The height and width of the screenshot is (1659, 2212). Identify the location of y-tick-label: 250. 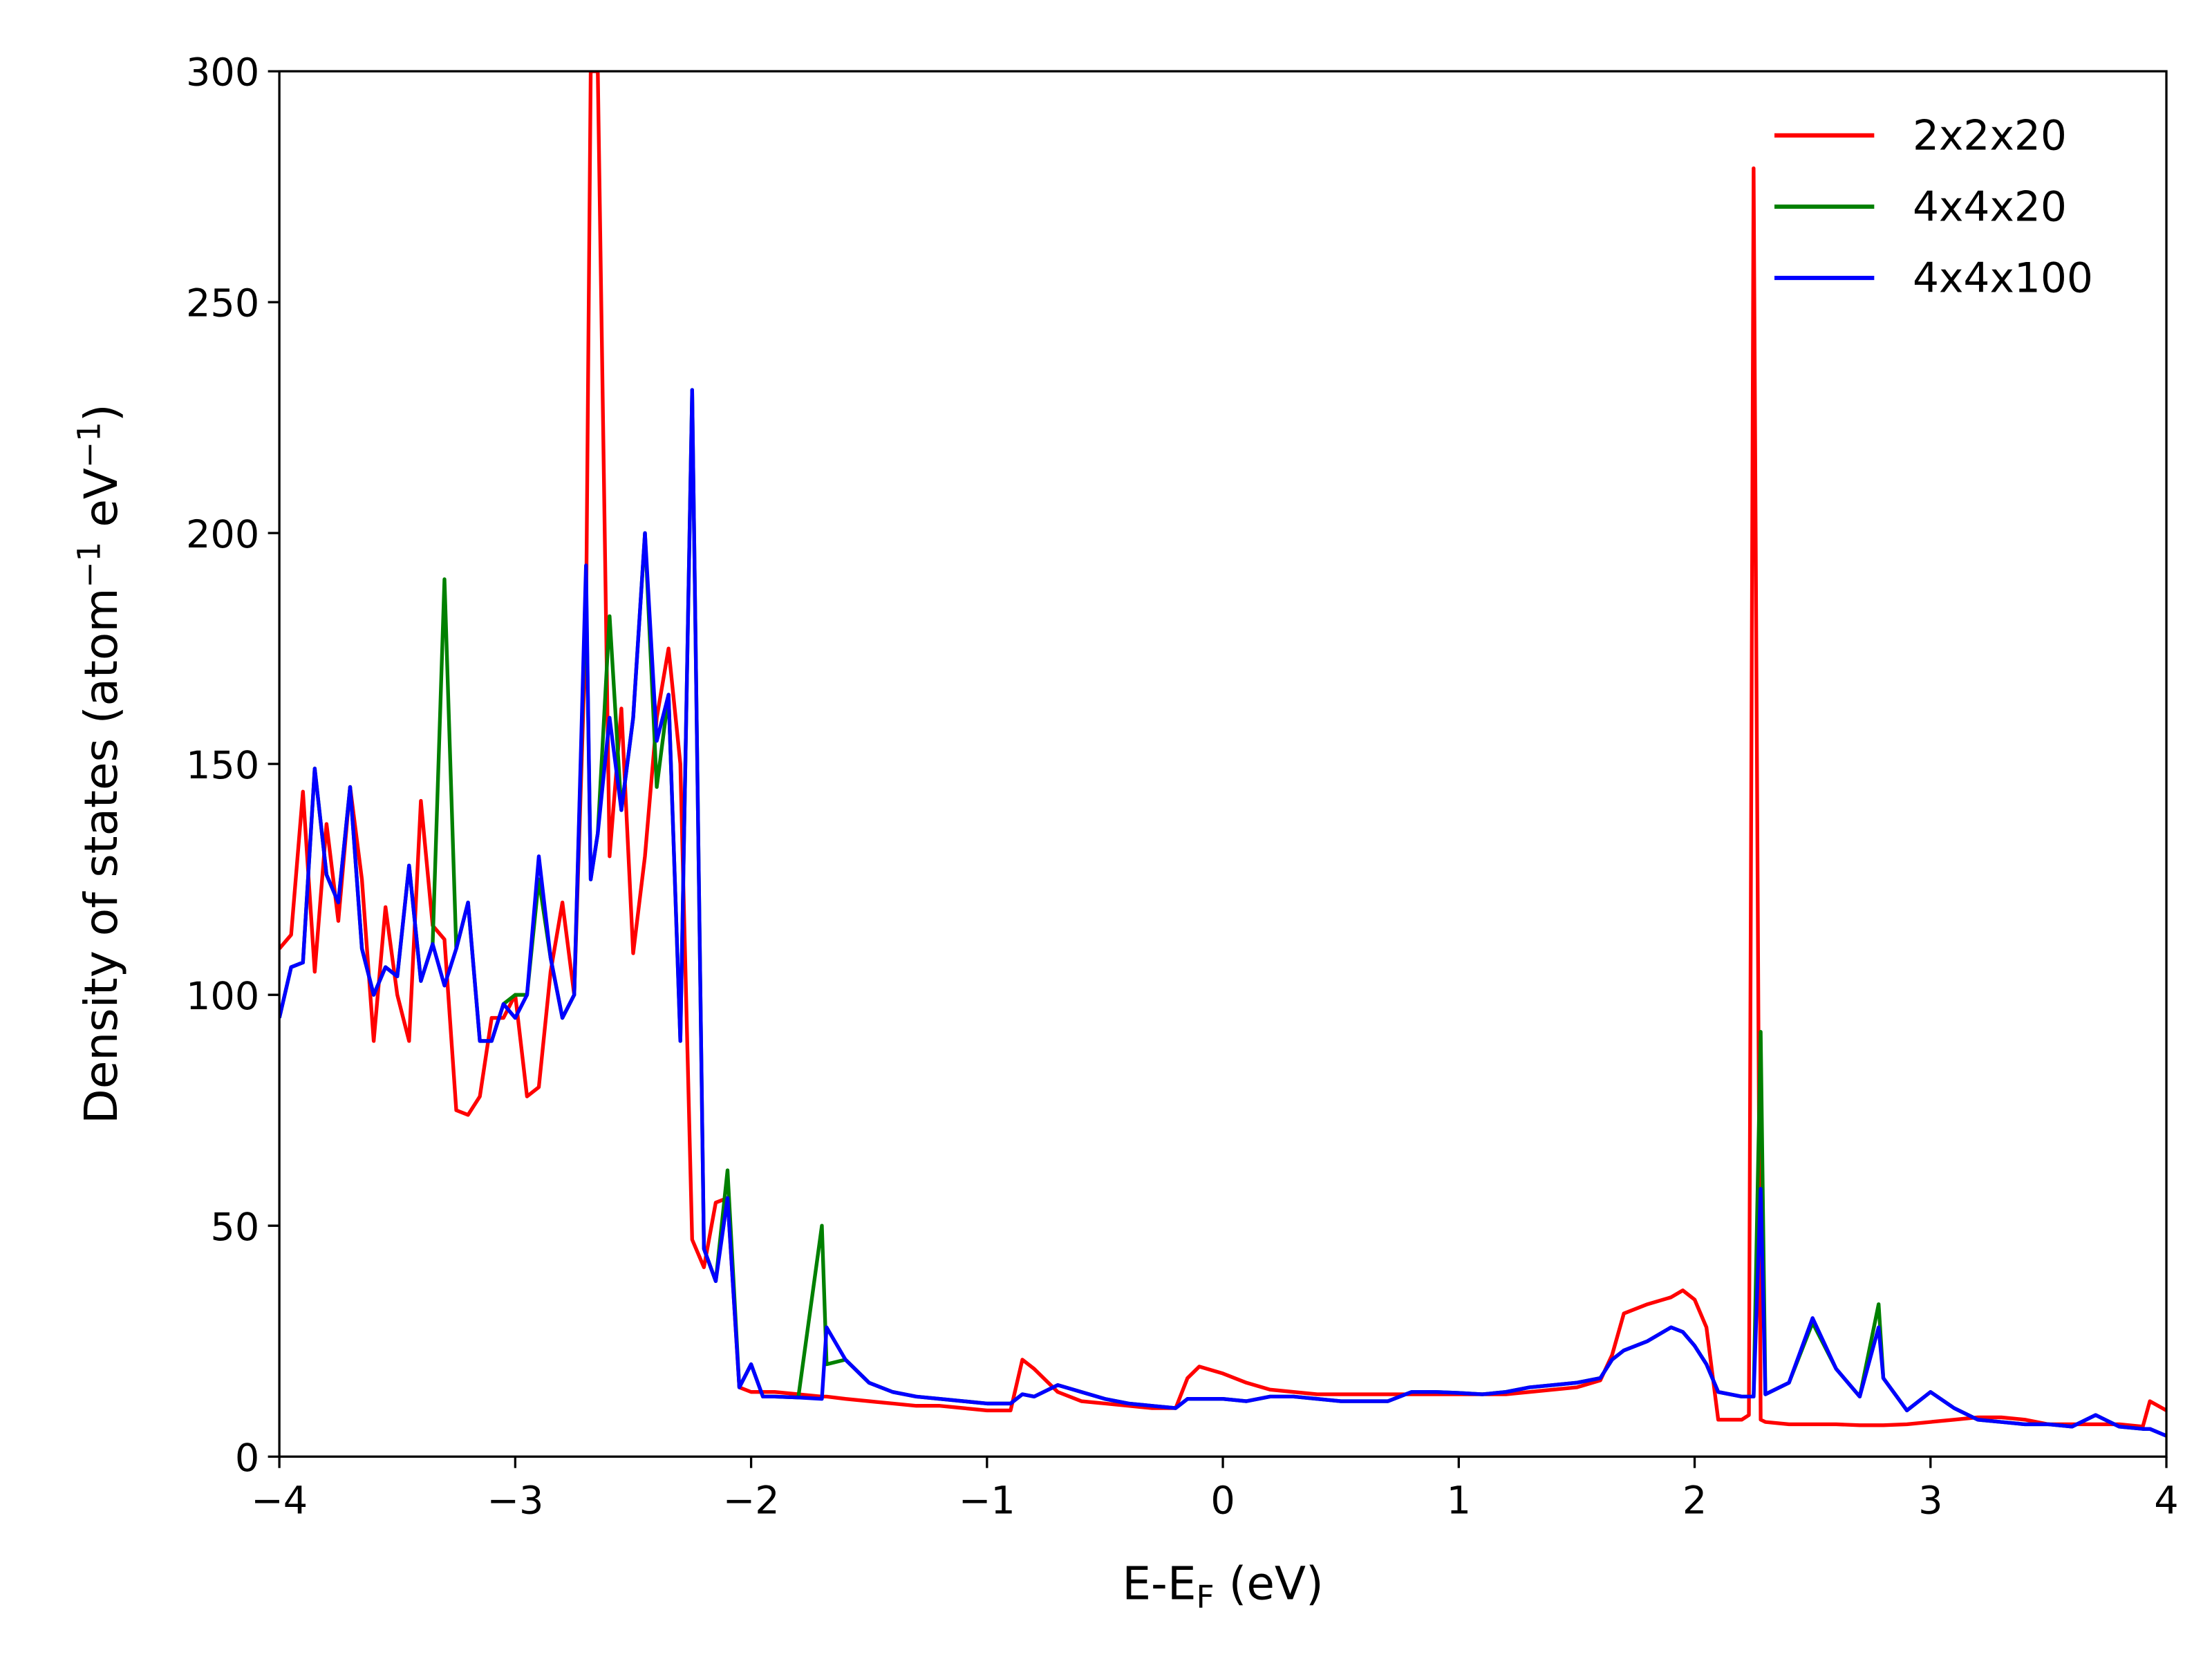
(222, 303).